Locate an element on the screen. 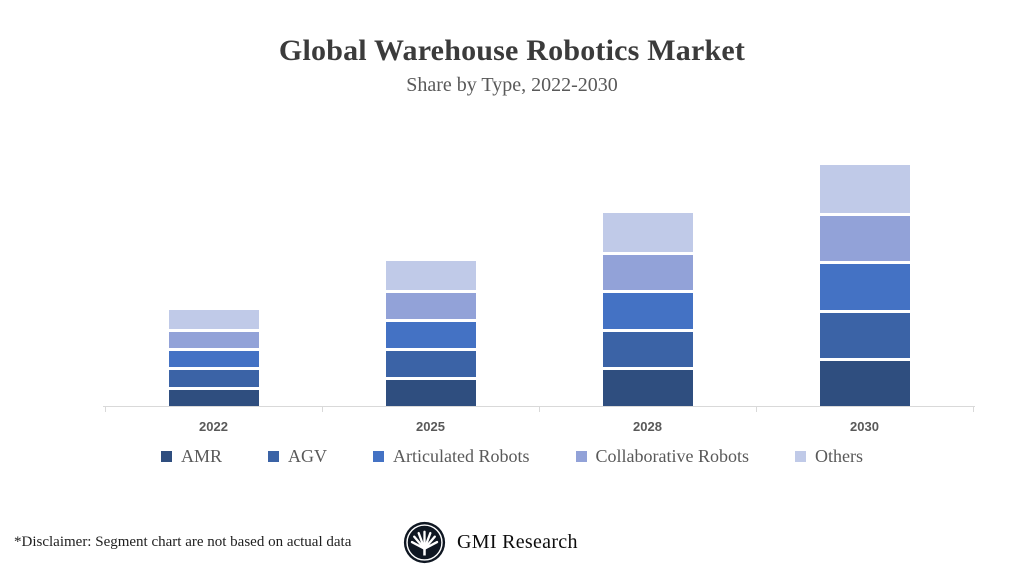 The height and width of the screenshot is (576, 1024). bar-segment-articulated-robots-2028 is located at coordinates (647, 309).